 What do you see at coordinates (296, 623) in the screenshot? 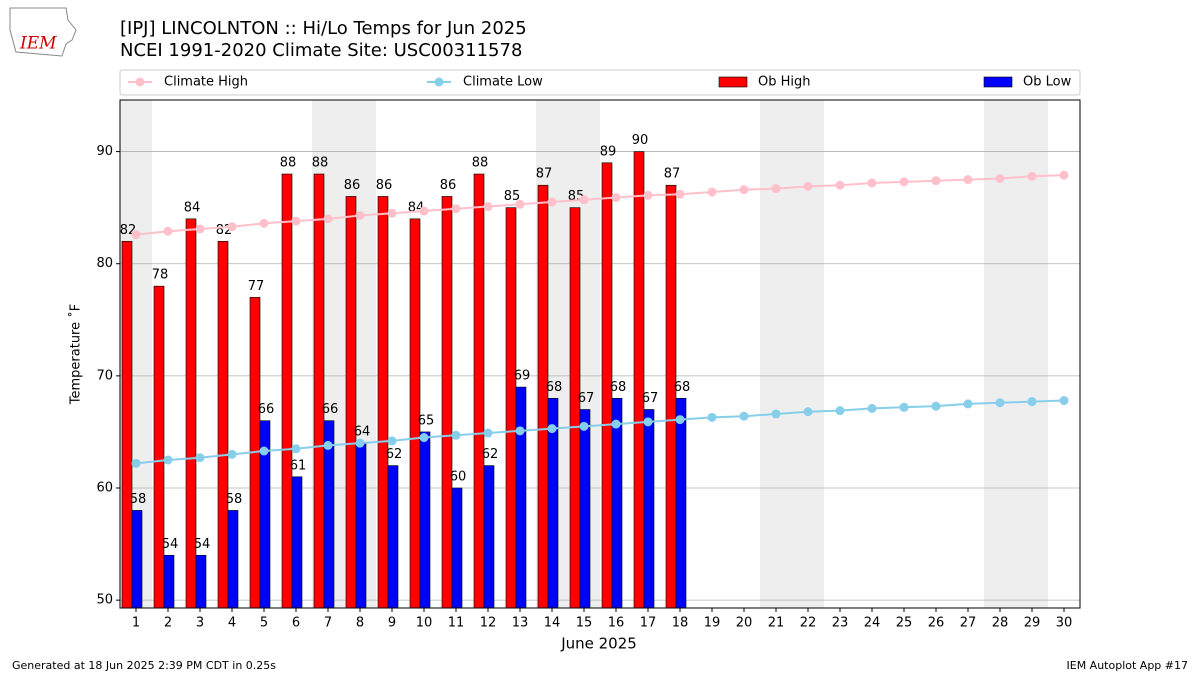
I see `x-tick-label: 6` at bounding box center [296, 623].